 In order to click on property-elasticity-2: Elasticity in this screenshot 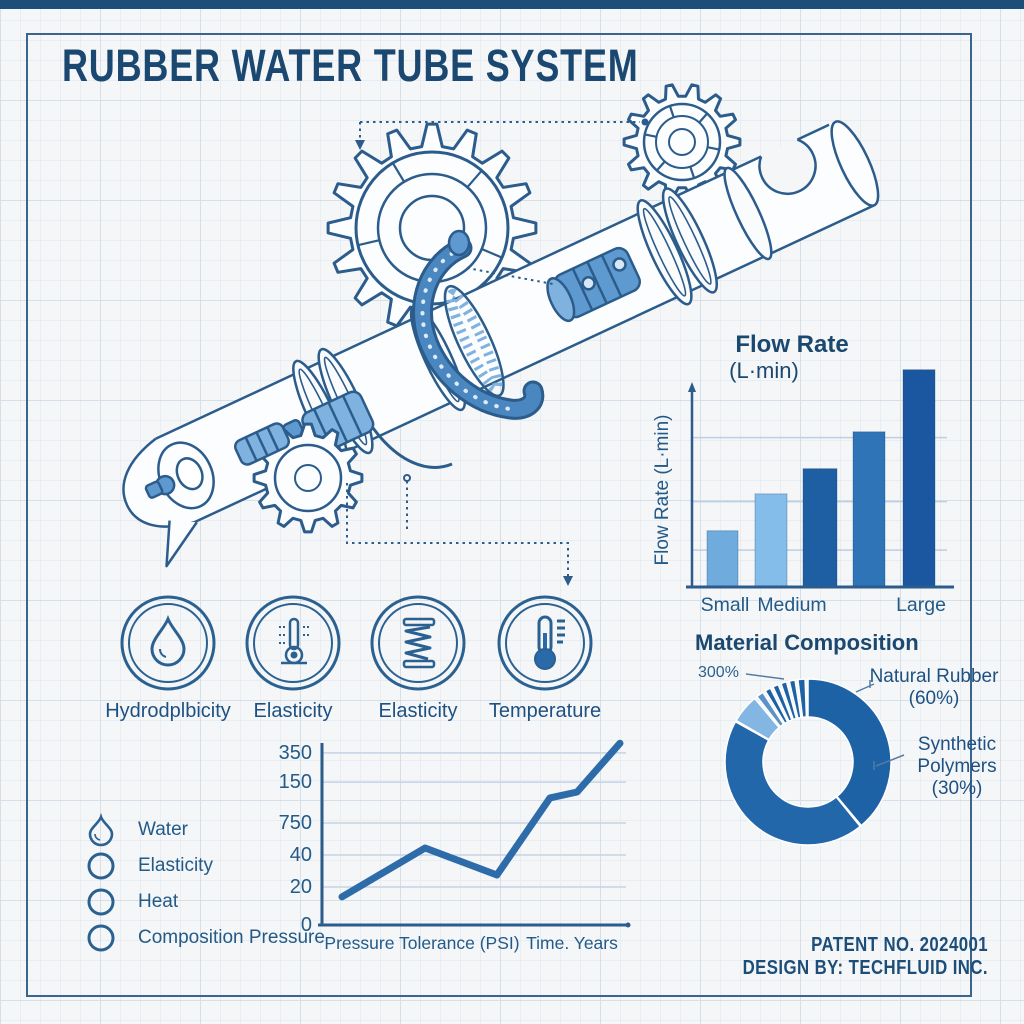, I will do `click(418, 658)`.